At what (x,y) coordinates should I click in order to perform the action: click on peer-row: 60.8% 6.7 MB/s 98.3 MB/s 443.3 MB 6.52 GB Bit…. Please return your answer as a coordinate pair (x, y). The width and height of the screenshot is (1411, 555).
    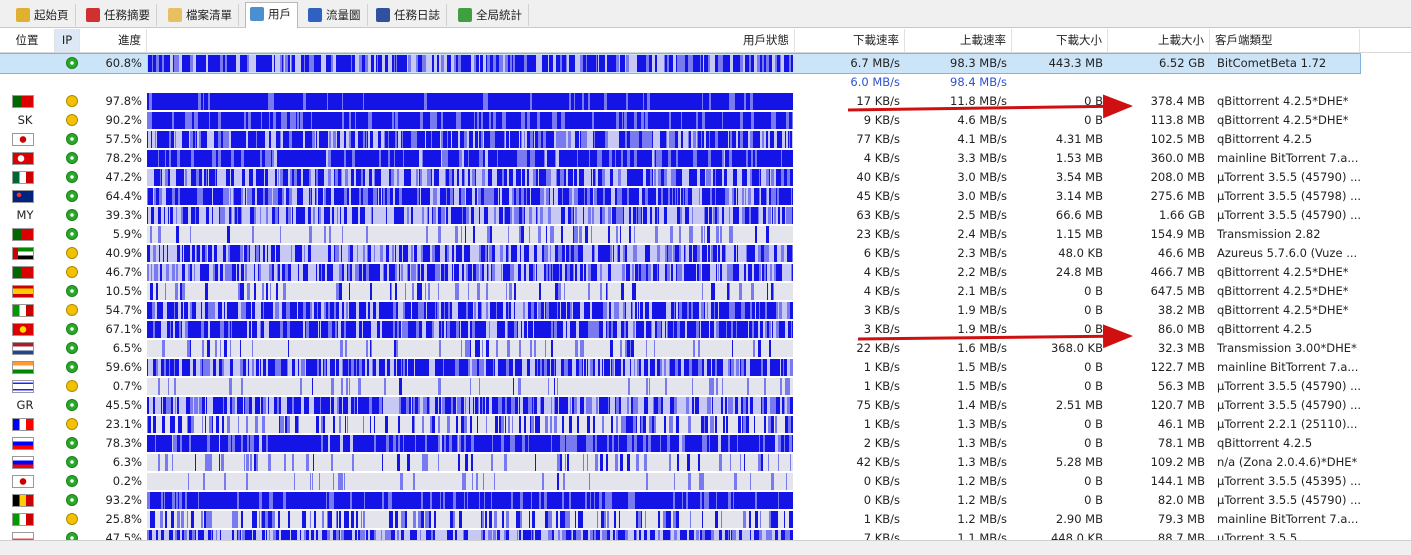
    Looking at the image, I should click on (680, 63).